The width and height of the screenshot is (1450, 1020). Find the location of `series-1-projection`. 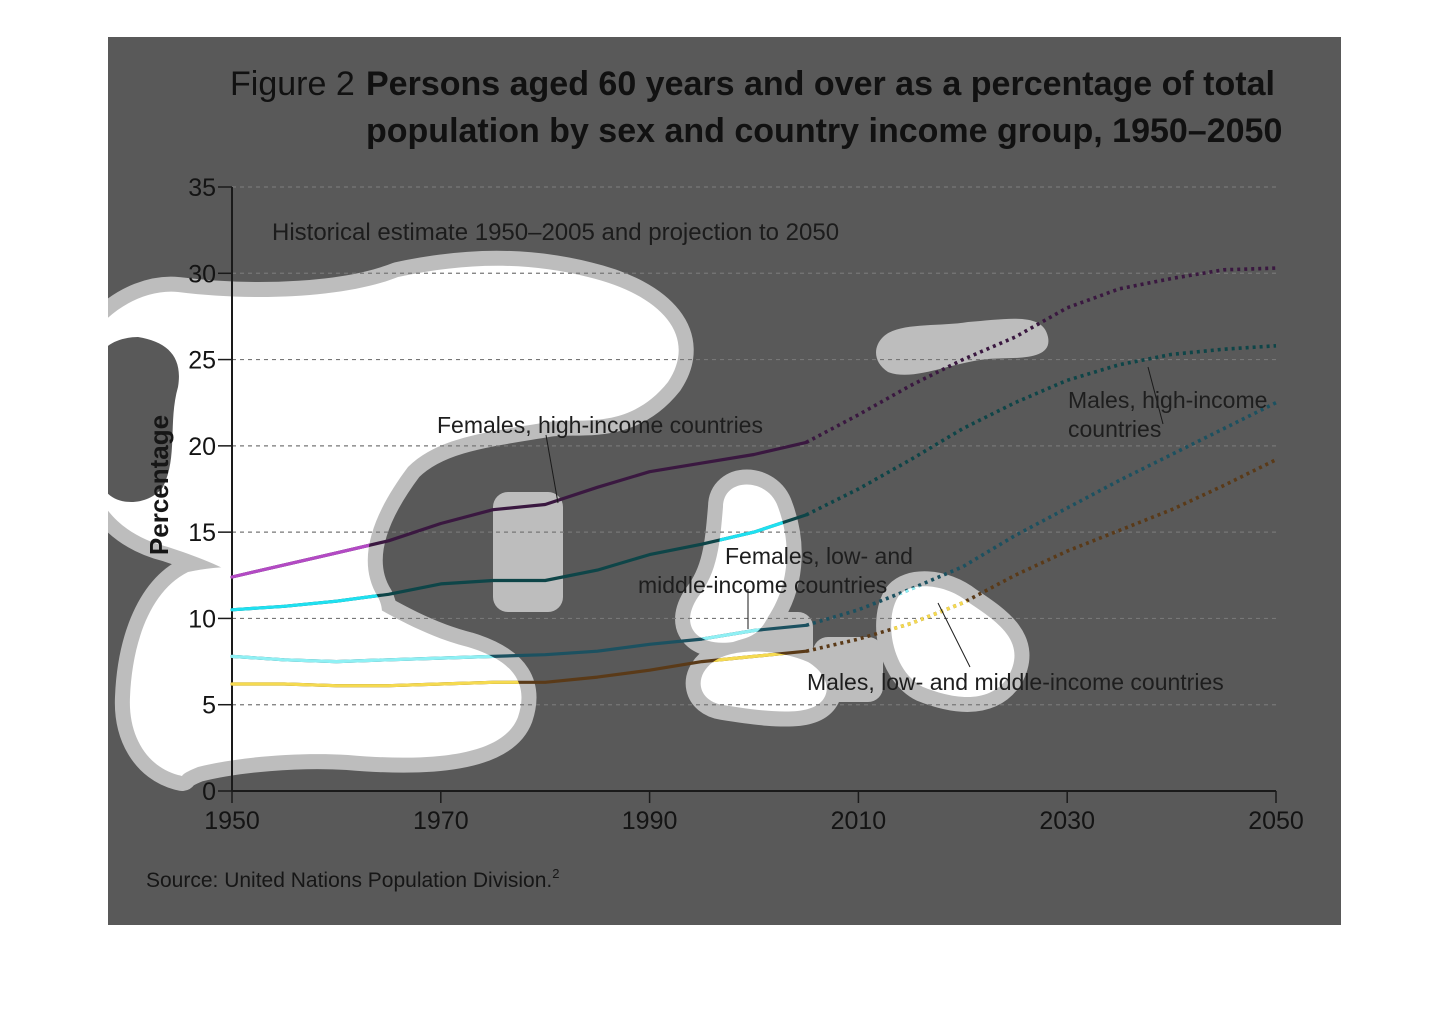

series-1-projection is located at coordinates (1041, 355).